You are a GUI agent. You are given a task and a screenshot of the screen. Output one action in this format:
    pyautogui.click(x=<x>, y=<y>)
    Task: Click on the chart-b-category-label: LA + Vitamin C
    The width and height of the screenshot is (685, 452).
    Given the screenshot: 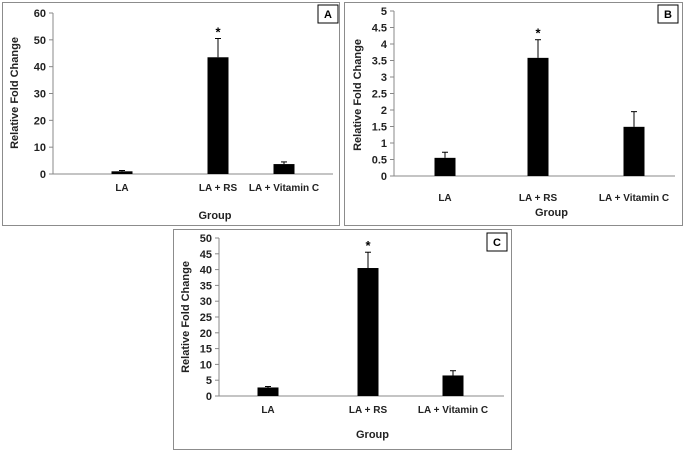 What is the action you would take?
    pyautogui.click(x=634, y=198)
    